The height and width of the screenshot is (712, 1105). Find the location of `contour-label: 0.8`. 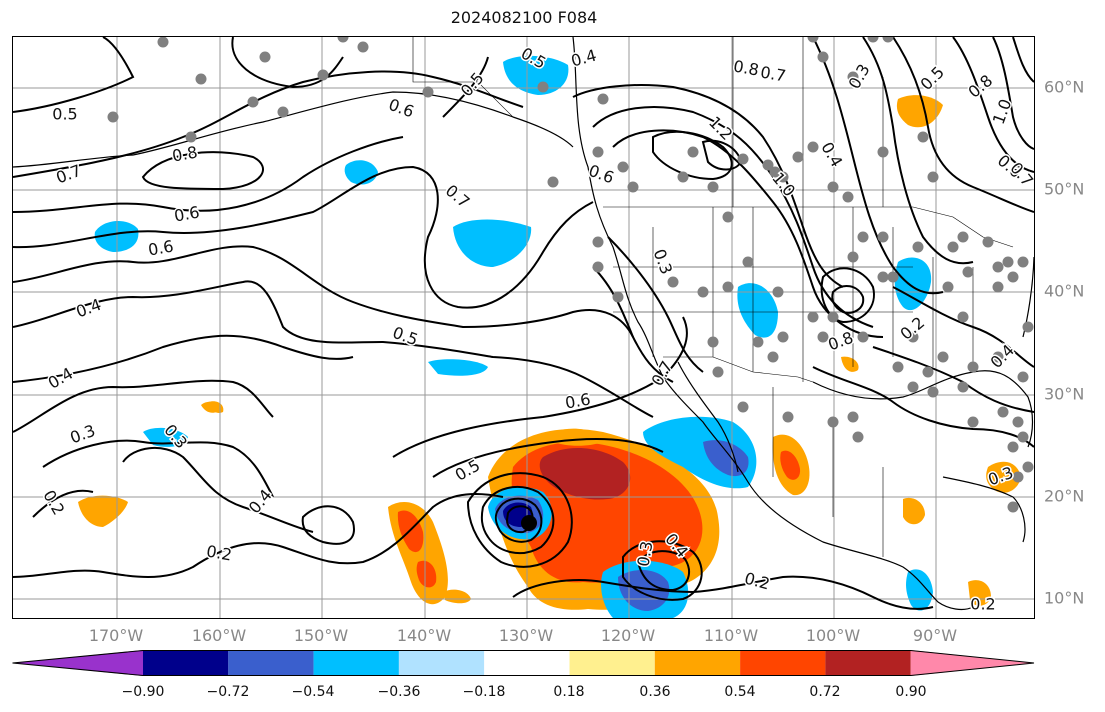

contour-label: 0.8 is located at coordinates (746, 67).